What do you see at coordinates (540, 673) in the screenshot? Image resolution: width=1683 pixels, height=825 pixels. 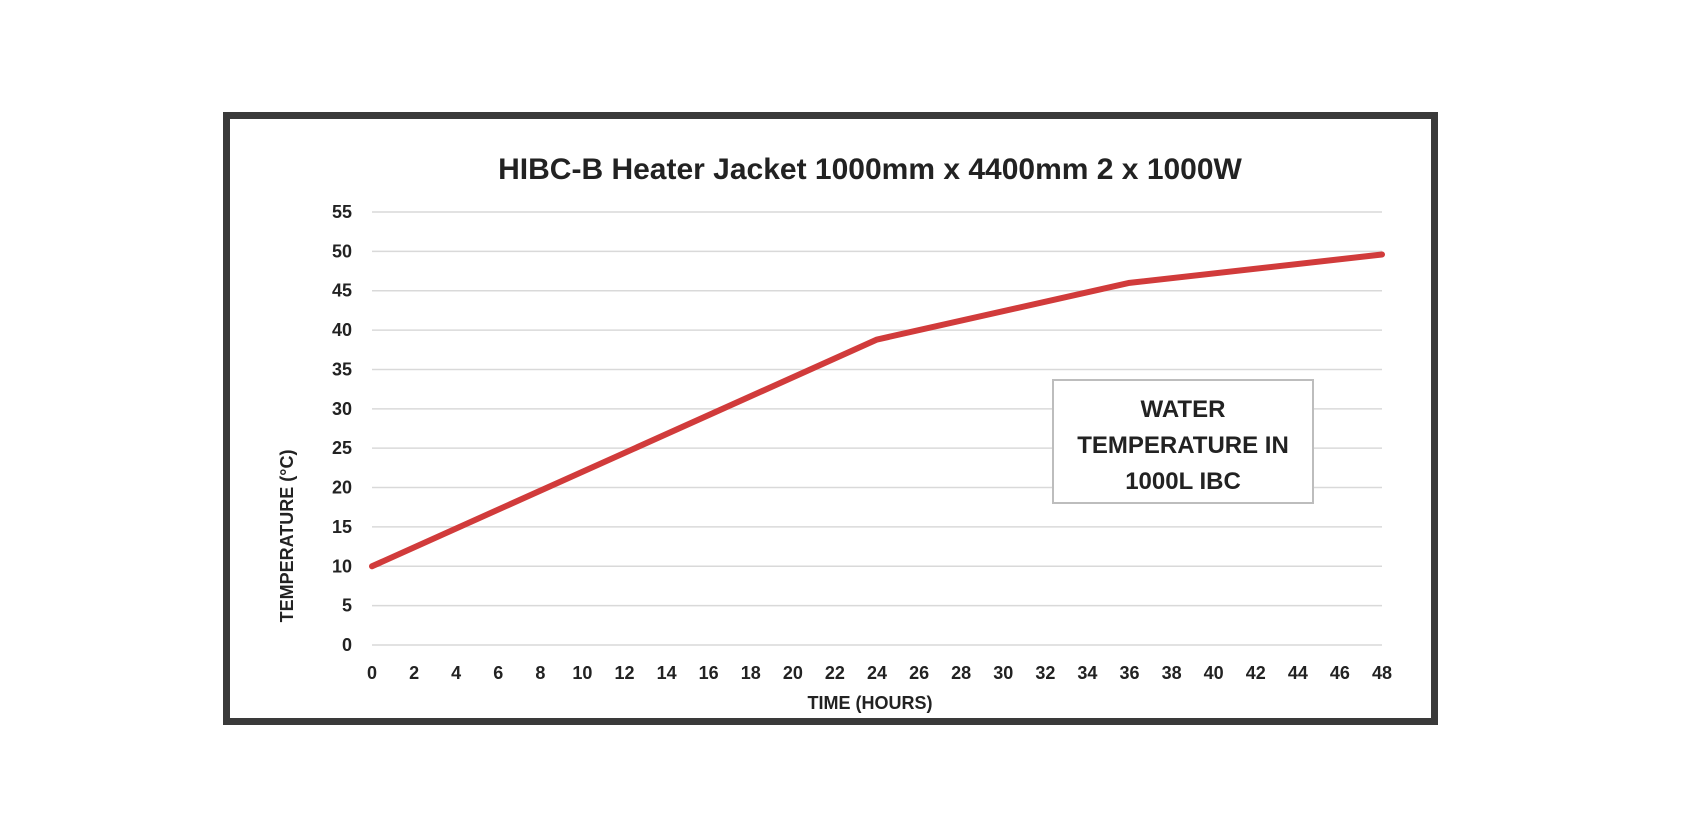 I see `x-tick-label: 8` at bounding box center [540, 673].